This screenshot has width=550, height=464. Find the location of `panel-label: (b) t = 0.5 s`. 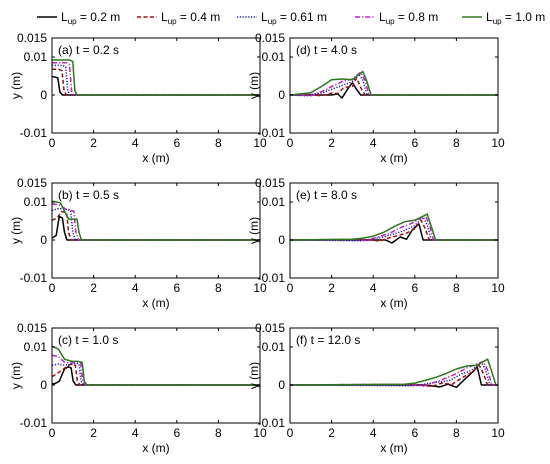

panel-label: (b) t = 0.5 s is located at coordinates (88, 195).